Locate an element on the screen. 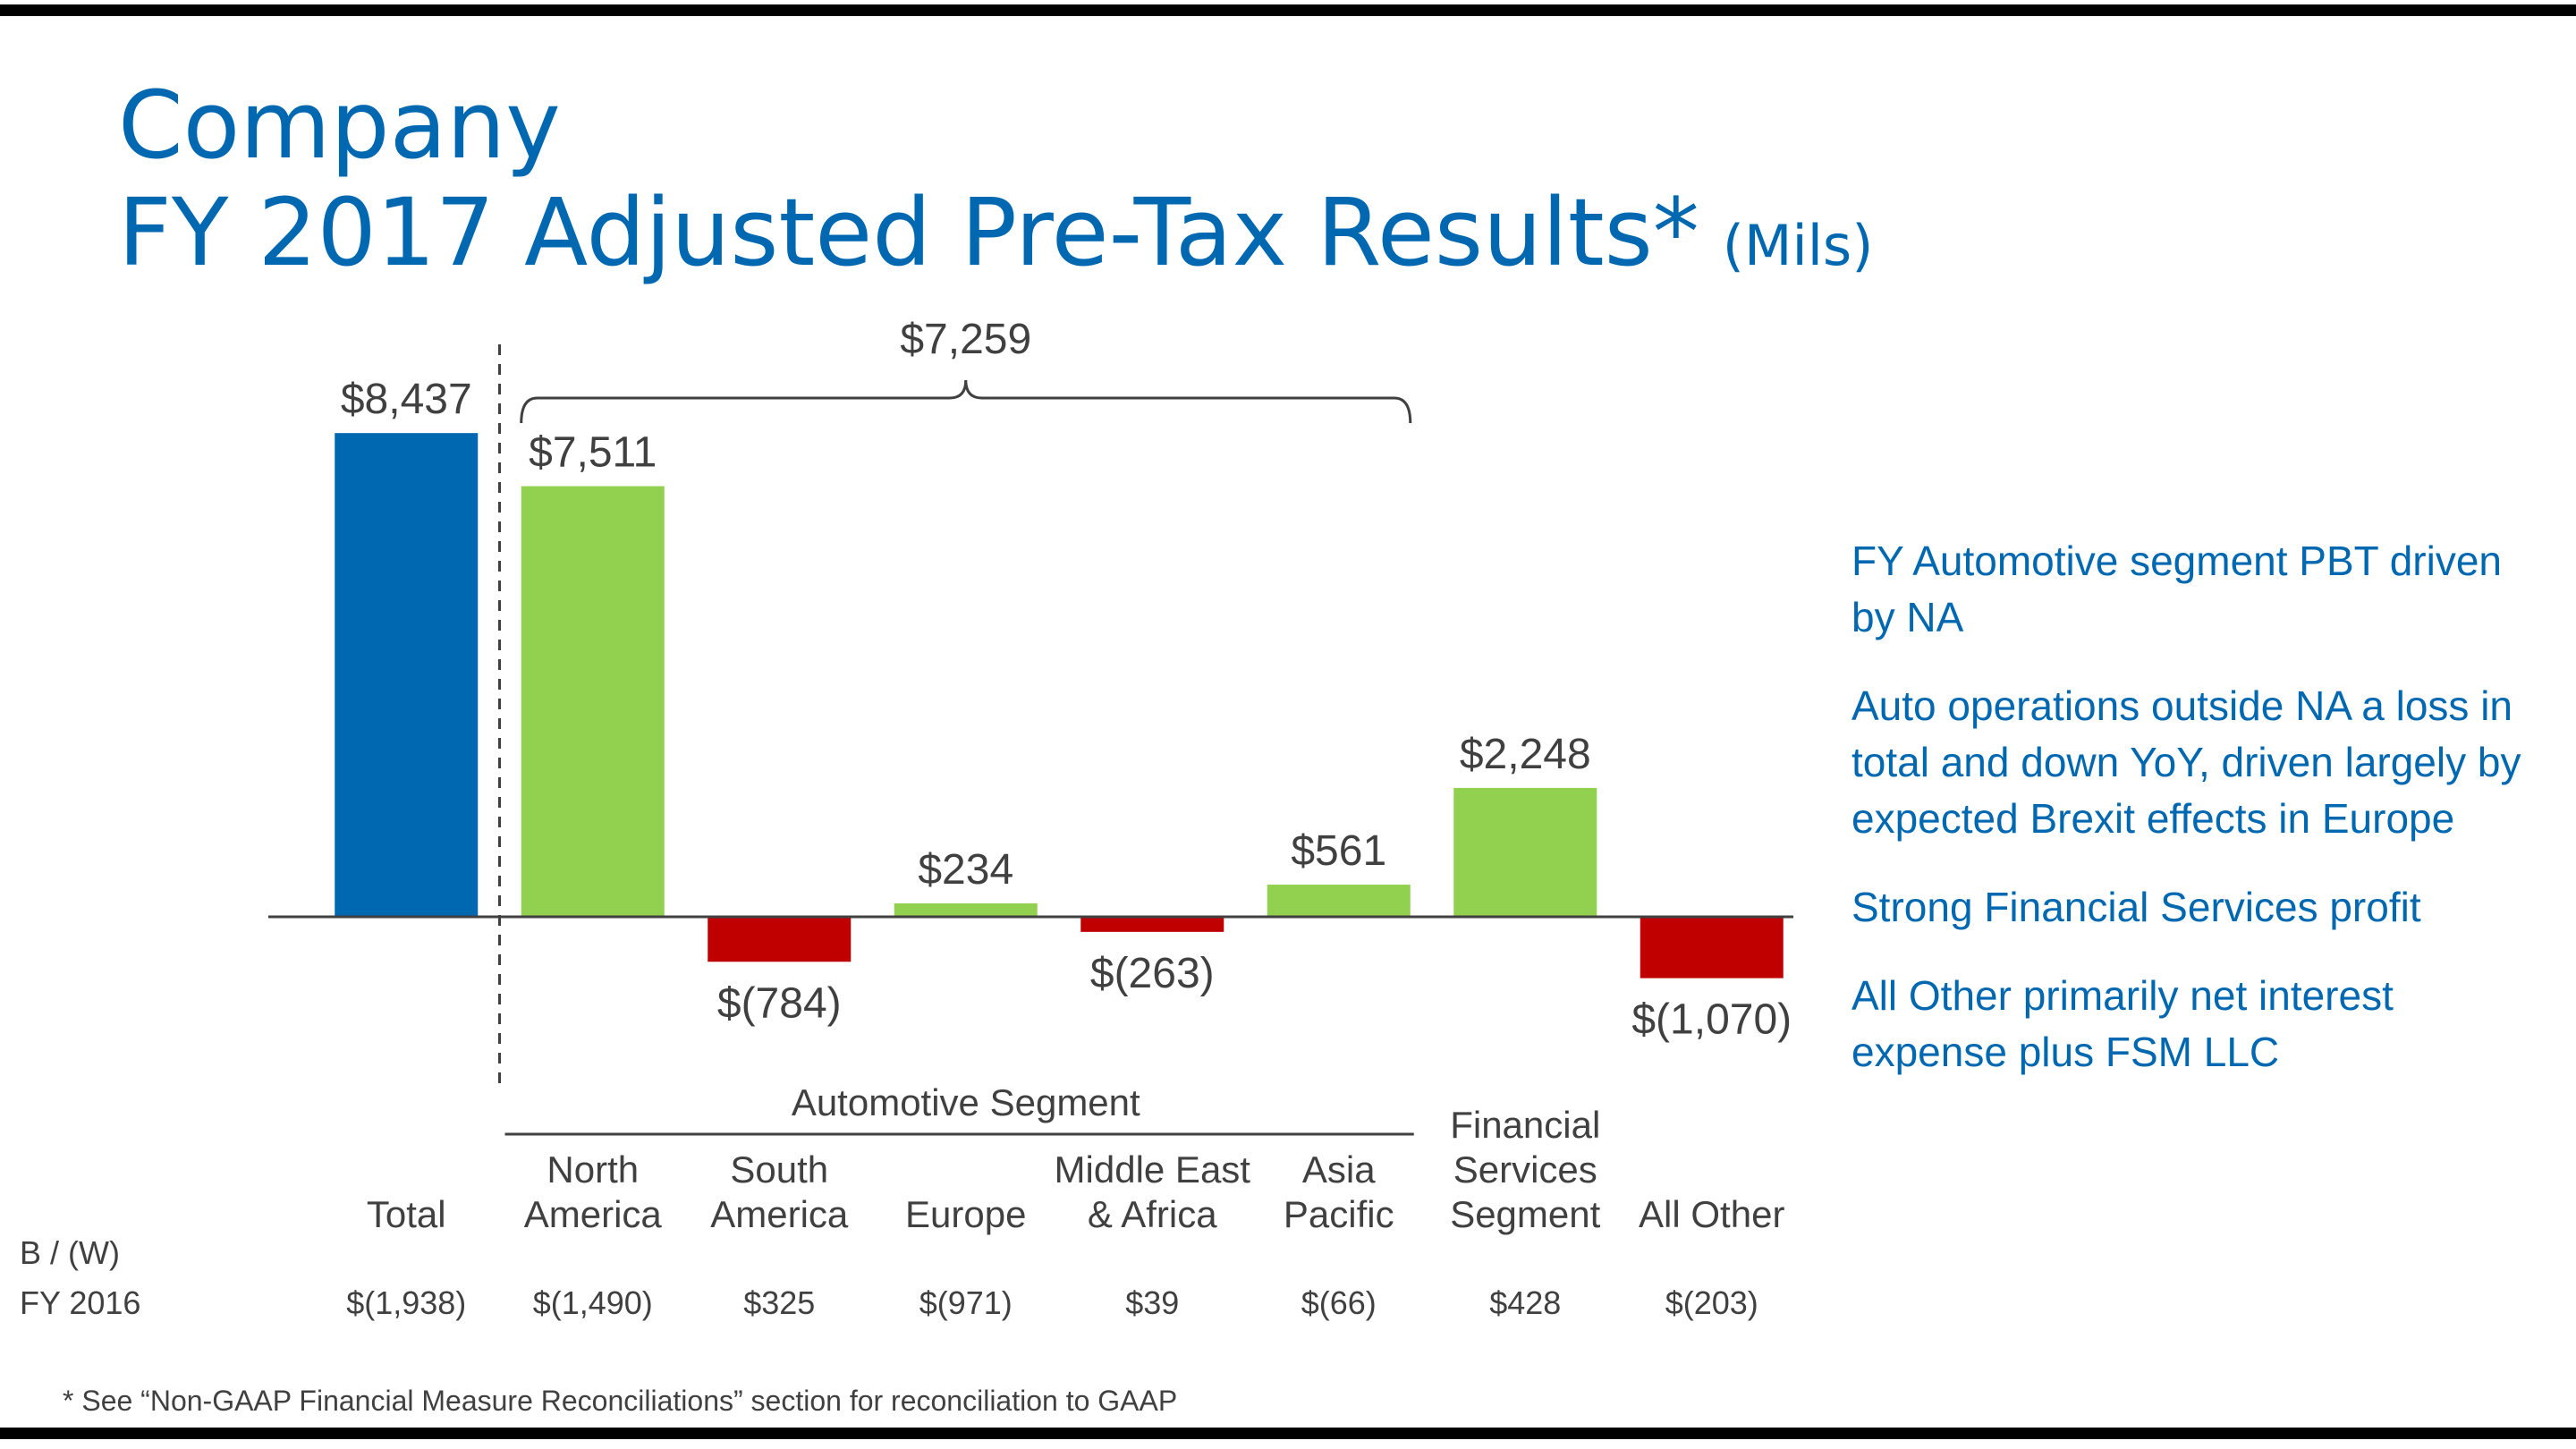 The height and width of the screenshot is (1449, 2576). commentary-item: Strong Financial Services profit is located at coordinates (2136, 907).